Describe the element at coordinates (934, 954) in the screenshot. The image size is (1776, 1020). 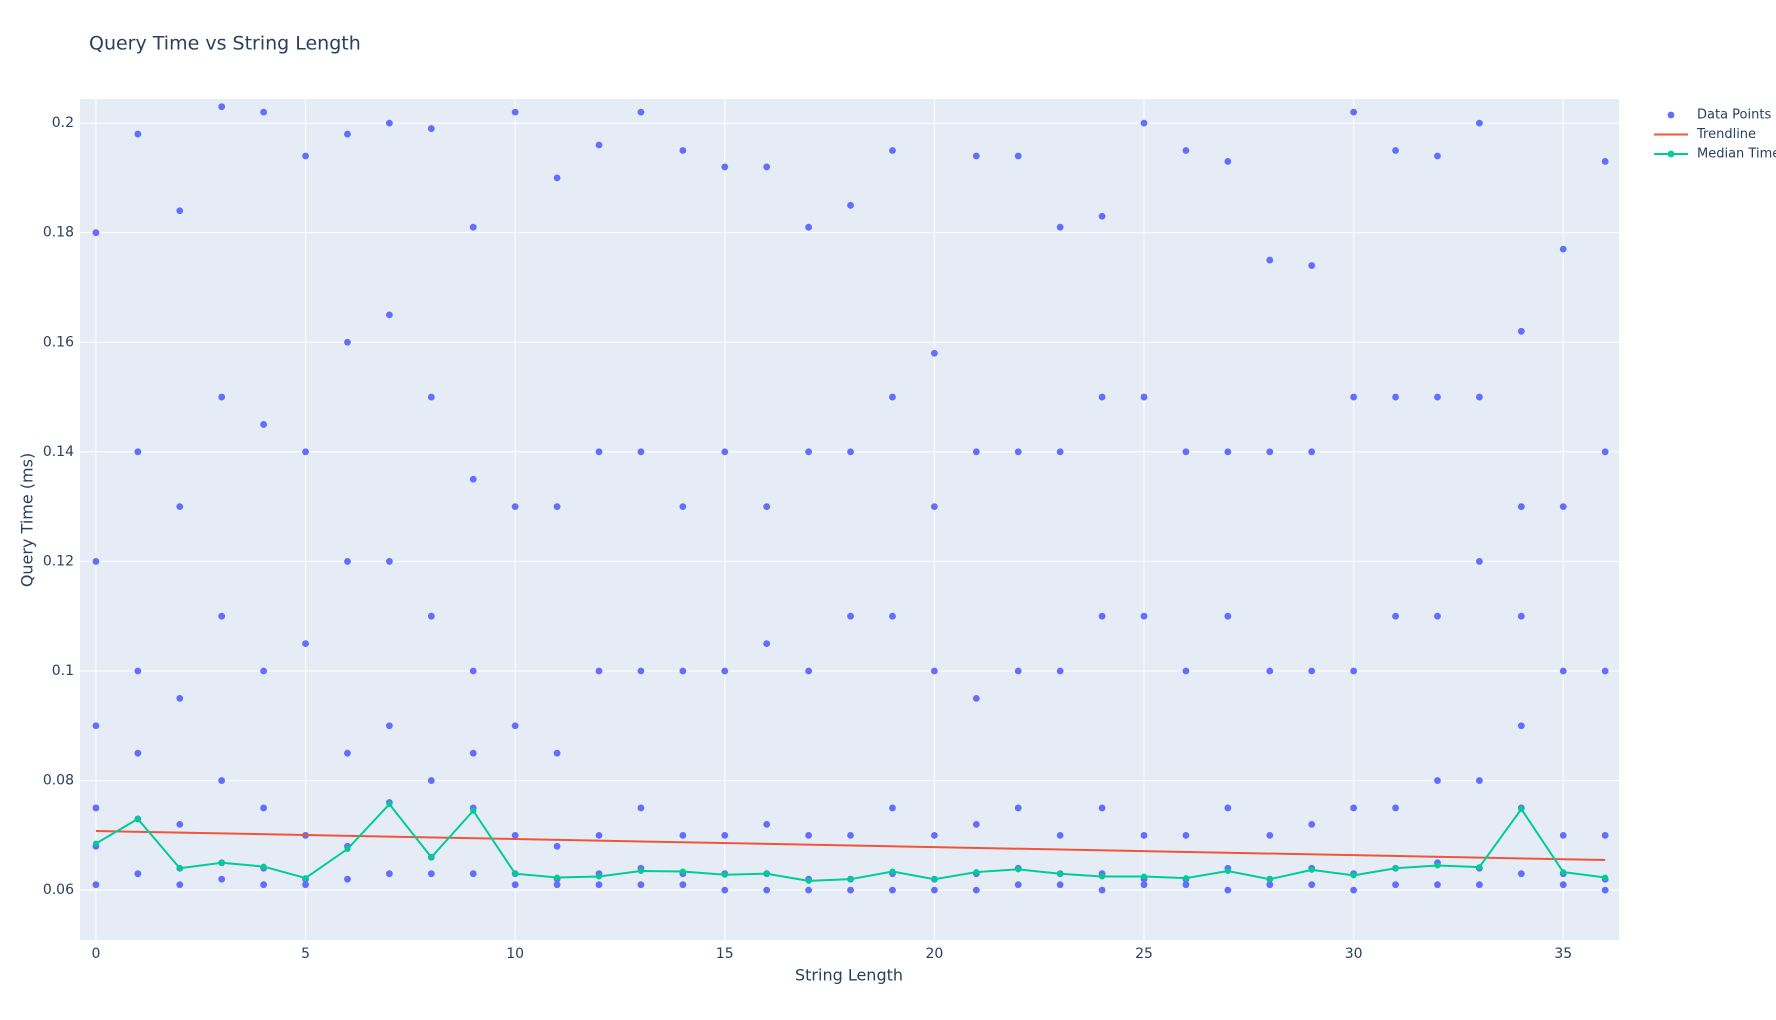
I see `x-tick-label: 20` at that location.